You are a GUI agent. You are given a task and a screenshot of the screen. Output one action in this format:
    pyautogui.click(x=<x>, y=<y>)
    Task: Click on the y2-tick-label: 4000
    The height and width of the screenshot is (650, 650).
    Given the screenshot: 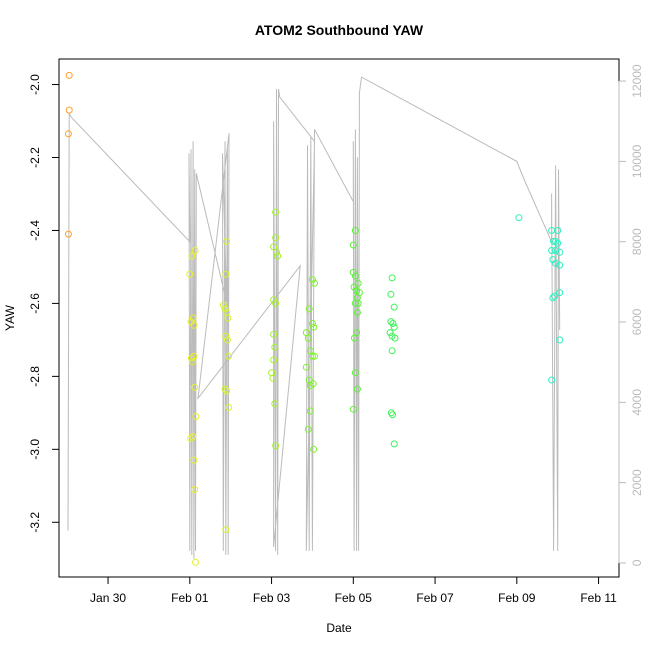 What is the action you would take?
    pyautogui.click(x=637, y=402)
    